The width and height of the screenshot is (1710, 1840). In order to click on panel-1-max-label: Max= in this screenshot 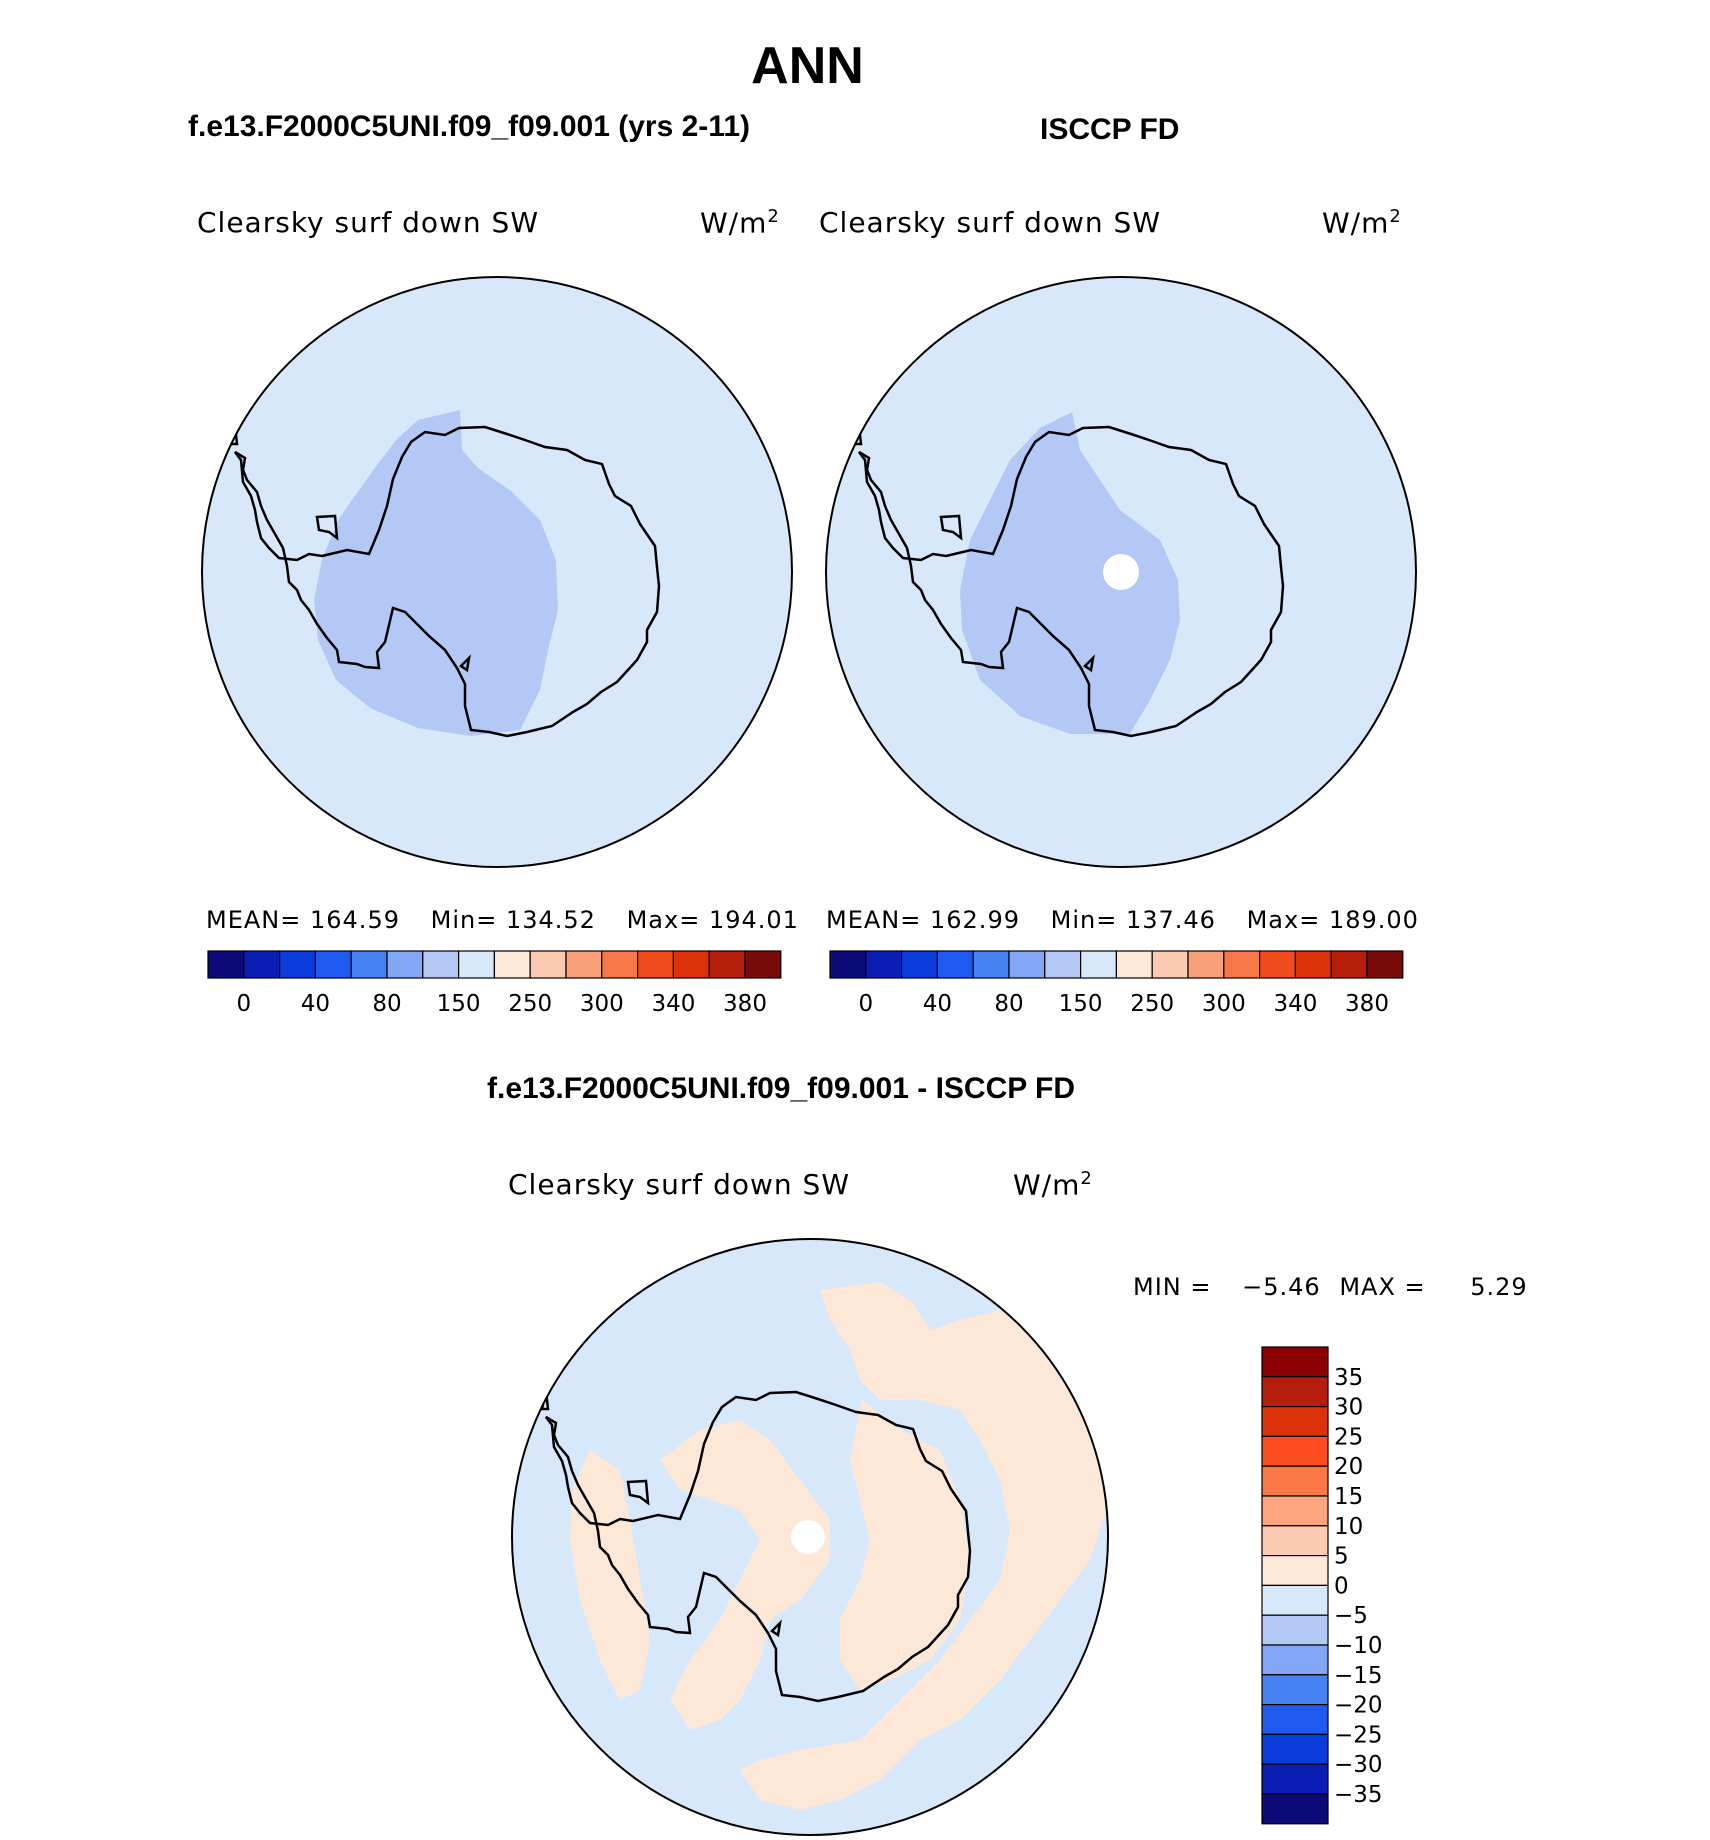, I will do `click(663, 920)`.